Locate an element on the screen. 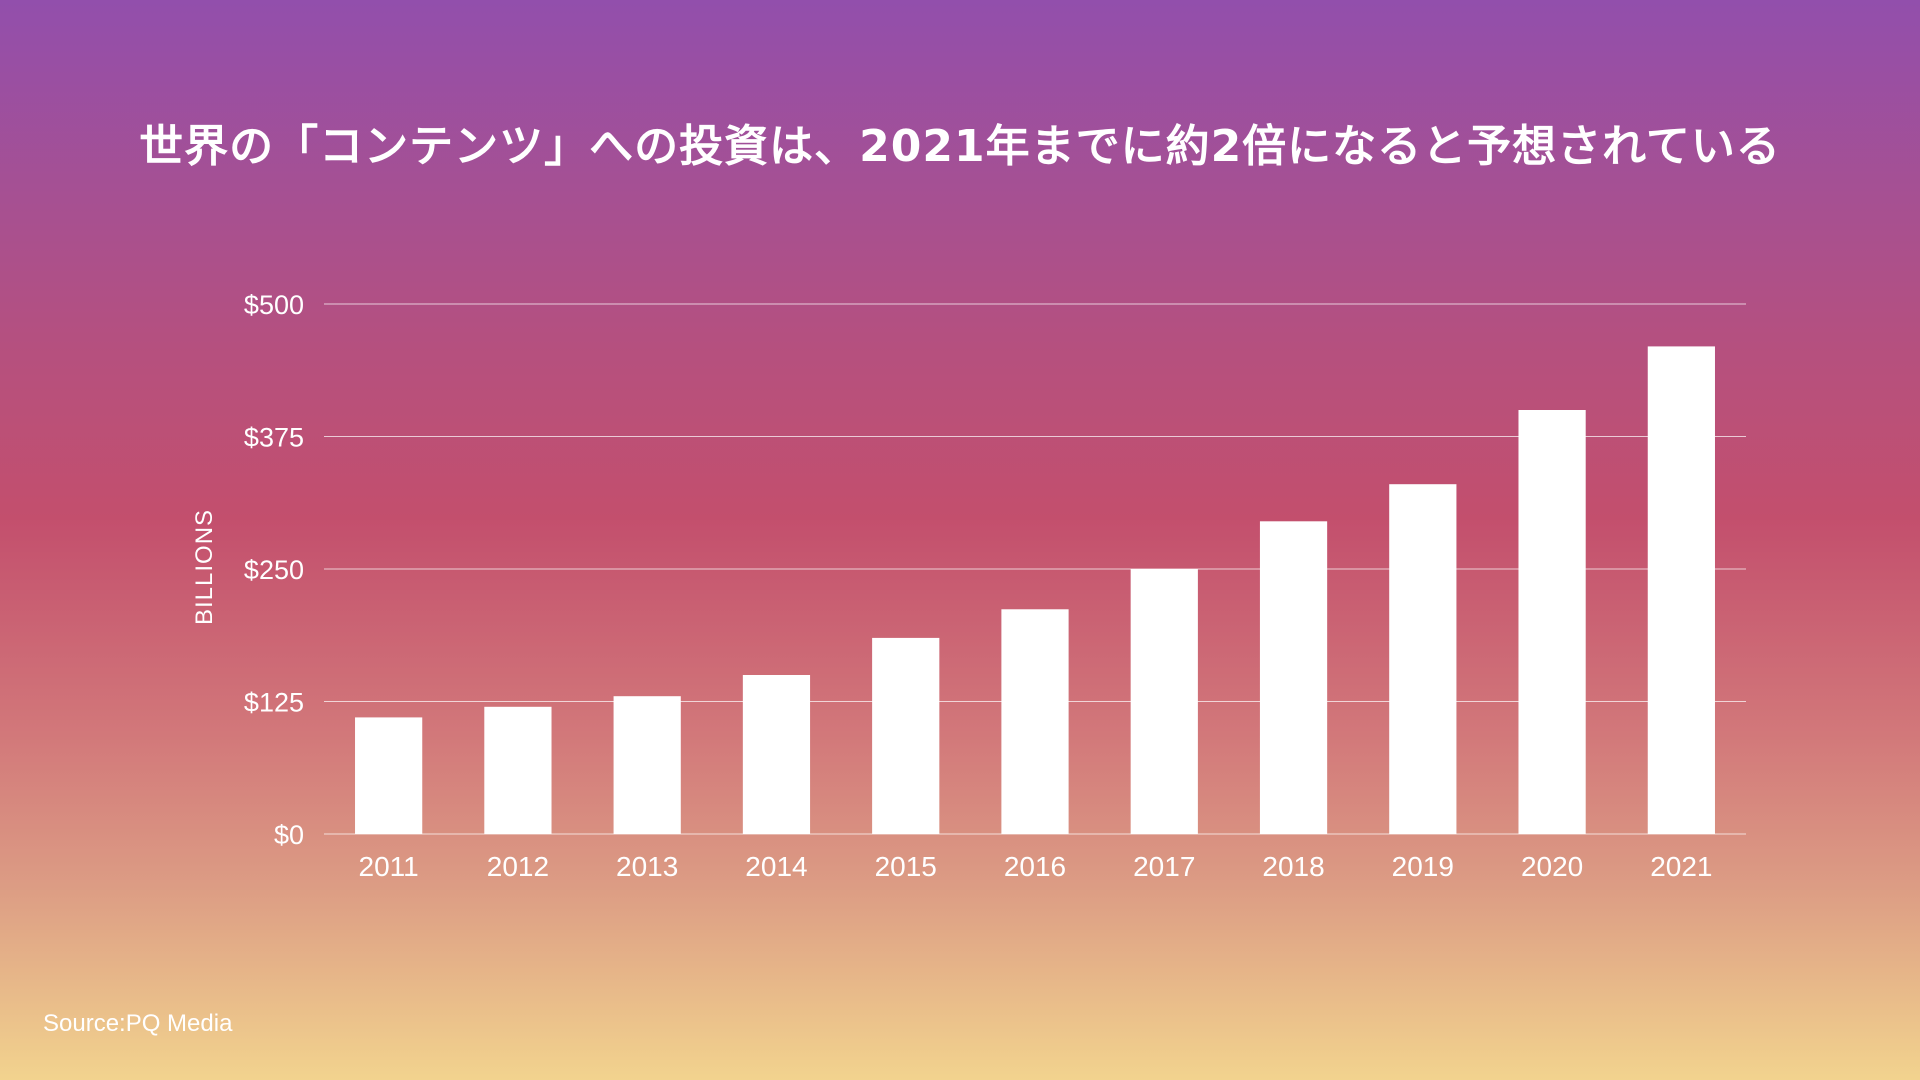 The width and height of the screenshot is (1920, 1080). y-tick-label: $500 is located at coordinates (274, 305).